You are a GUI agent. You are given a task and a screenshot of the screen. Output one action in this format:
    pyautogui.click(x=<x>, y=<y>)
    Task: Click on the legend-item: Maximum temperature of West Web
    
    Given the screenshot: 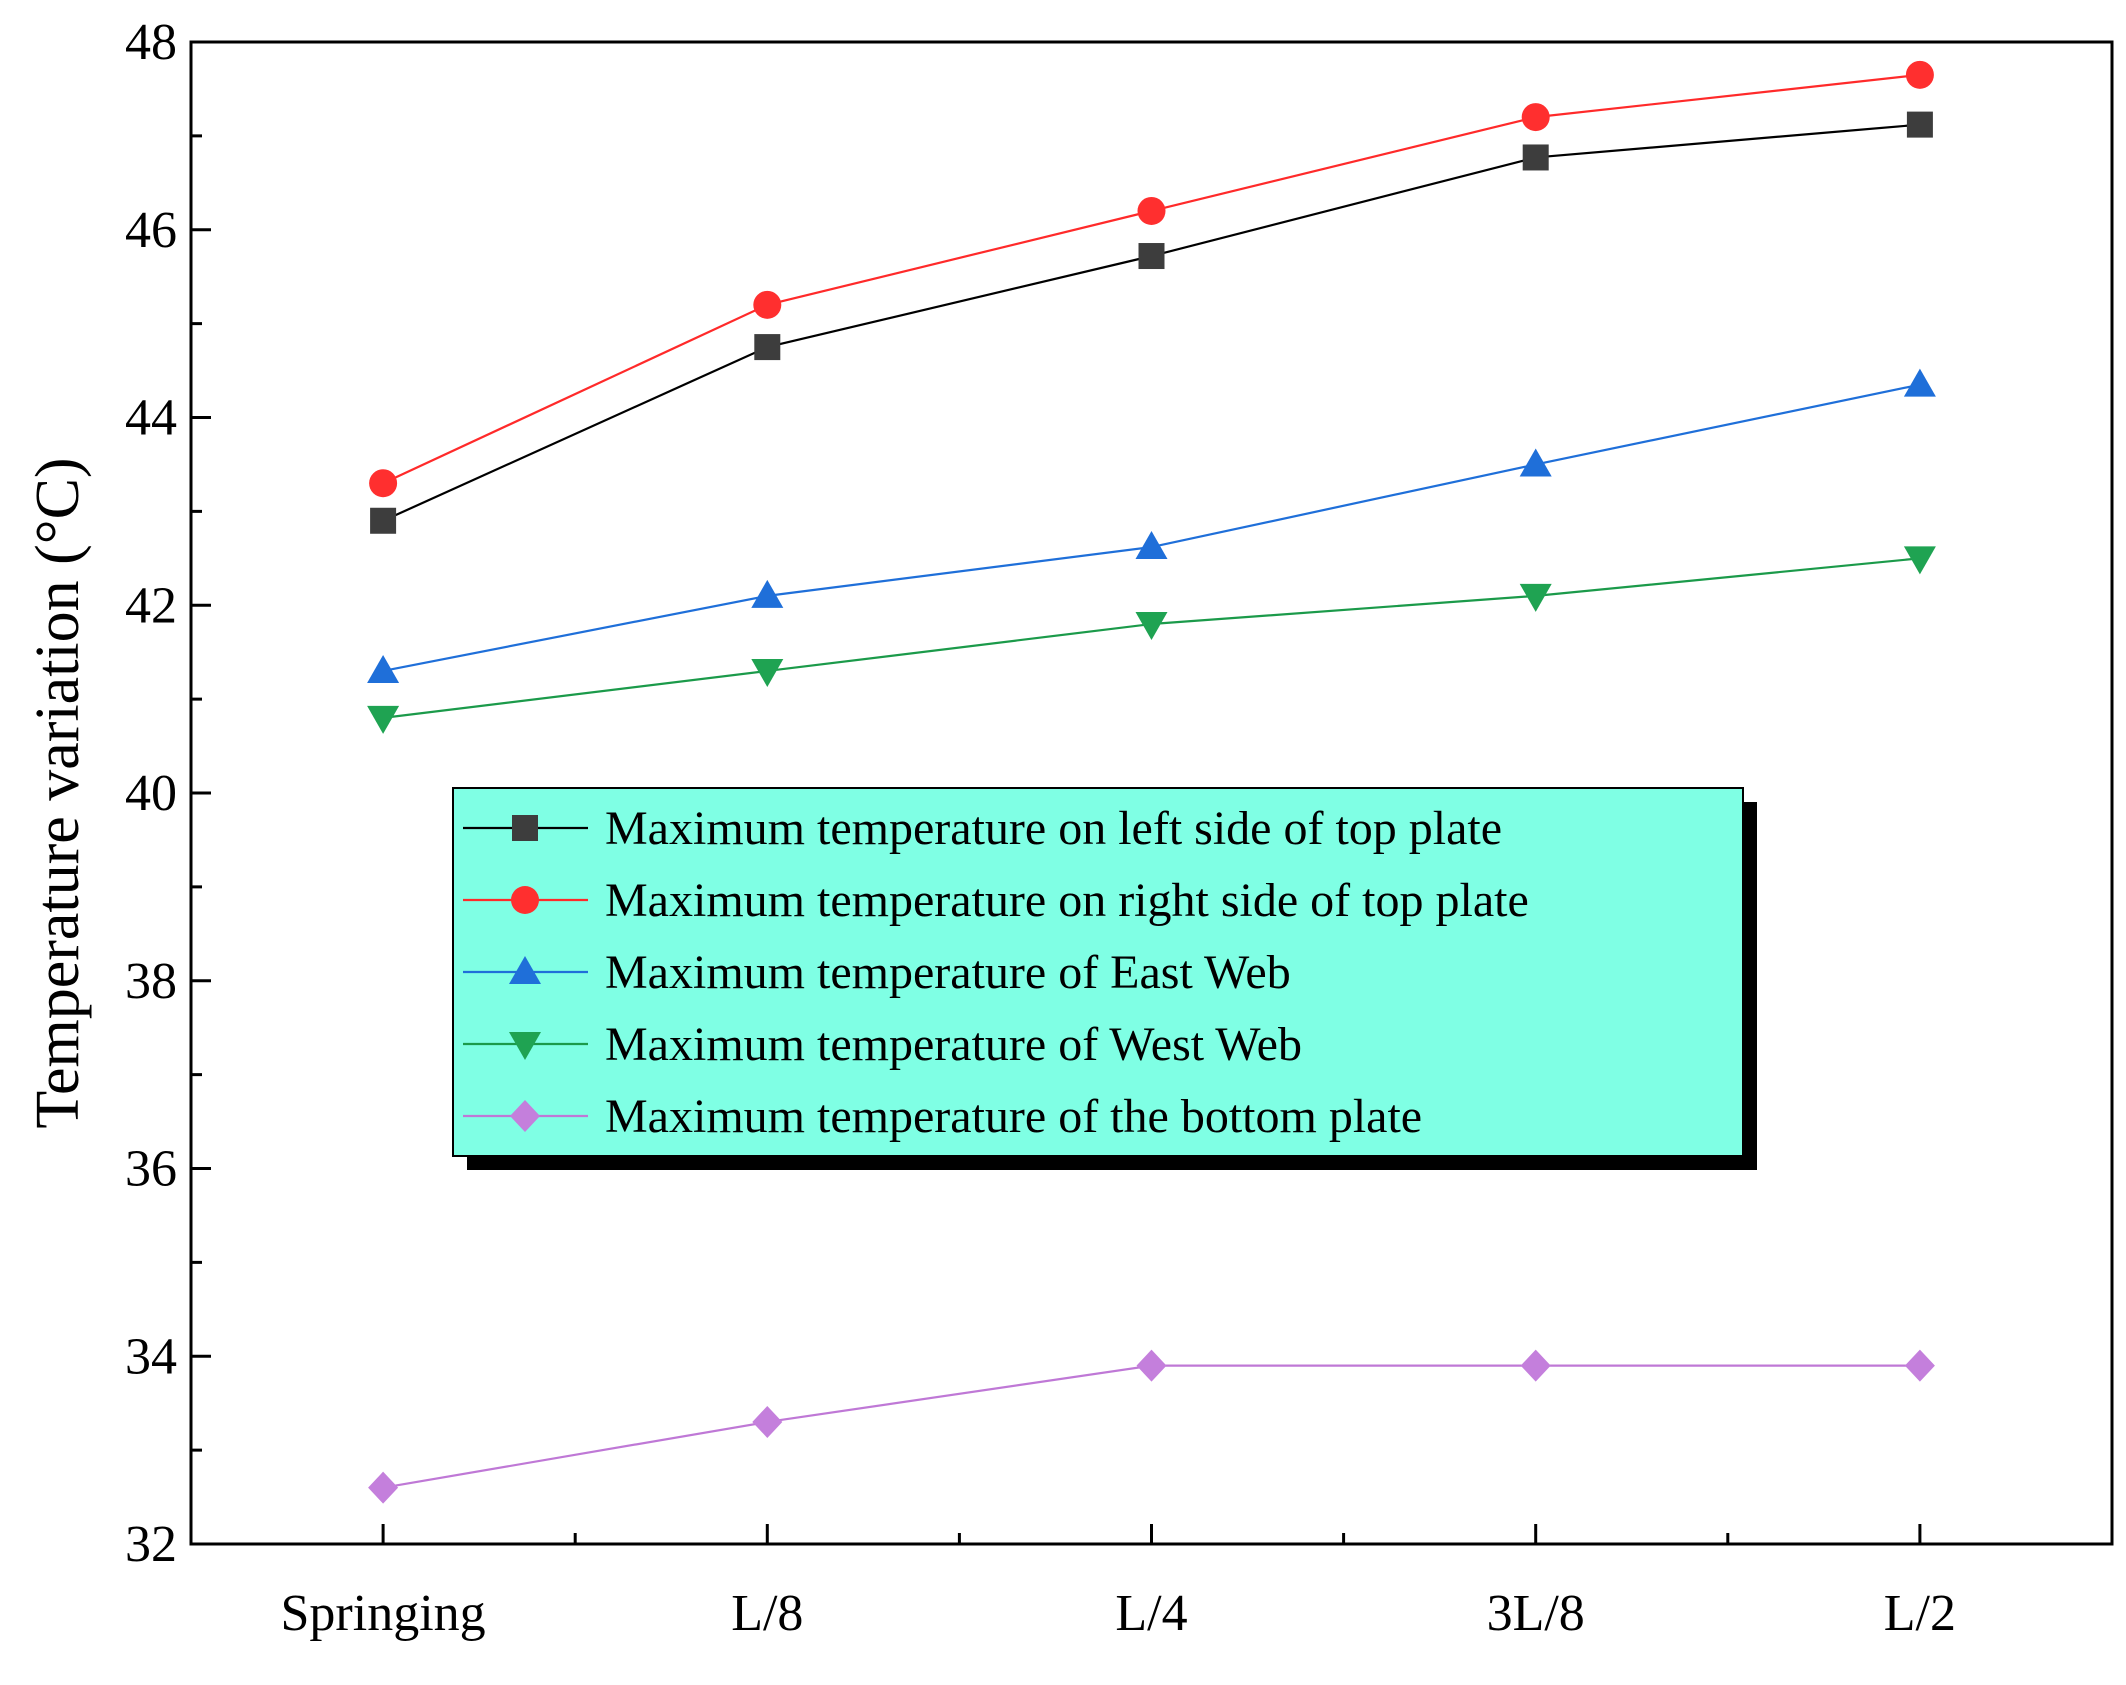 What is the action you would take?
    pyautogui.click(x=882, y=1044)
    